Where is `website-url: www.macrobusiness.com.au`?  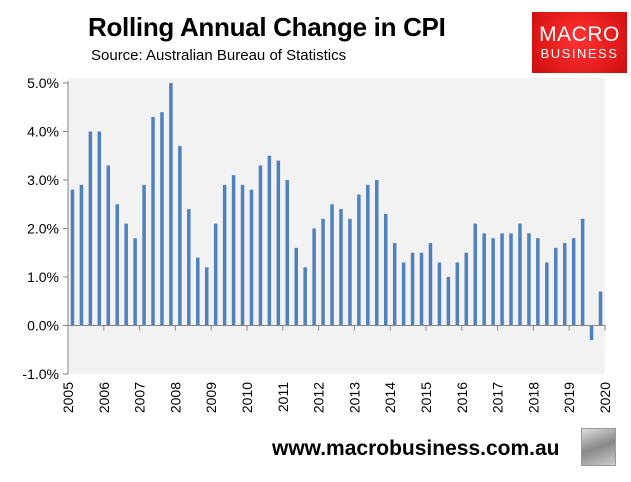
website-url: www.macrobusiness.com.au is located at coordinates (416, 448).